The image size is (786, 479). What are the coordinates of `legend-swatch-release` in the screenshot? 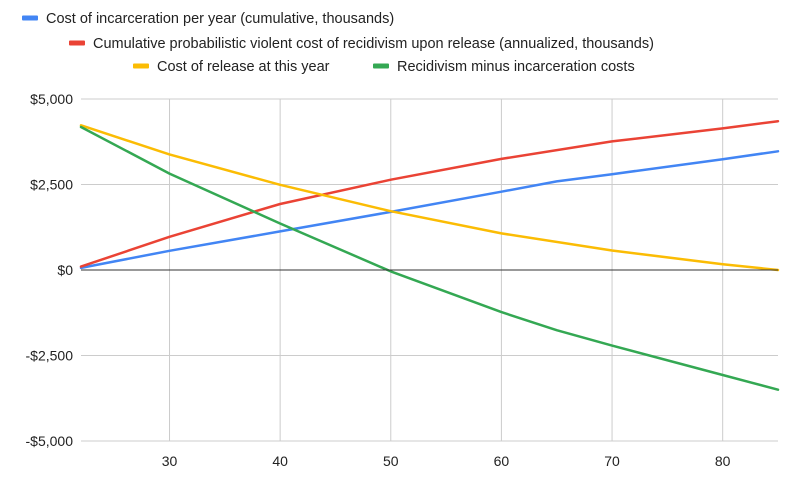 It's located at (141, 66).